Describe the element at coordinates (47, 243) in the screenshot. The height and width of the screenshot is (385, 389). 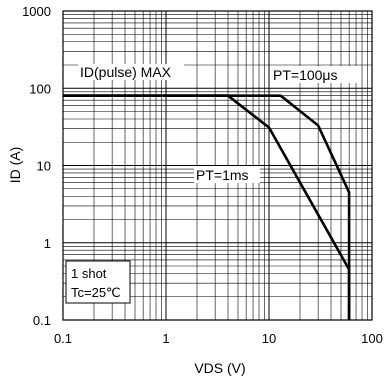
I see `y-tick-label: 1` at that location.